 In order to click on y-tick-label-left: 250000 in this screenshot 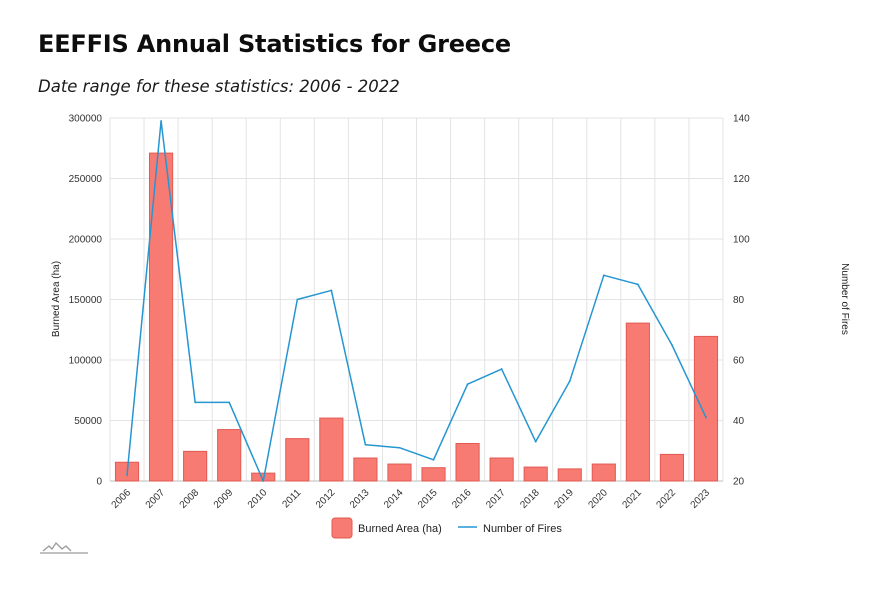, I will do `click(86, 179)`.